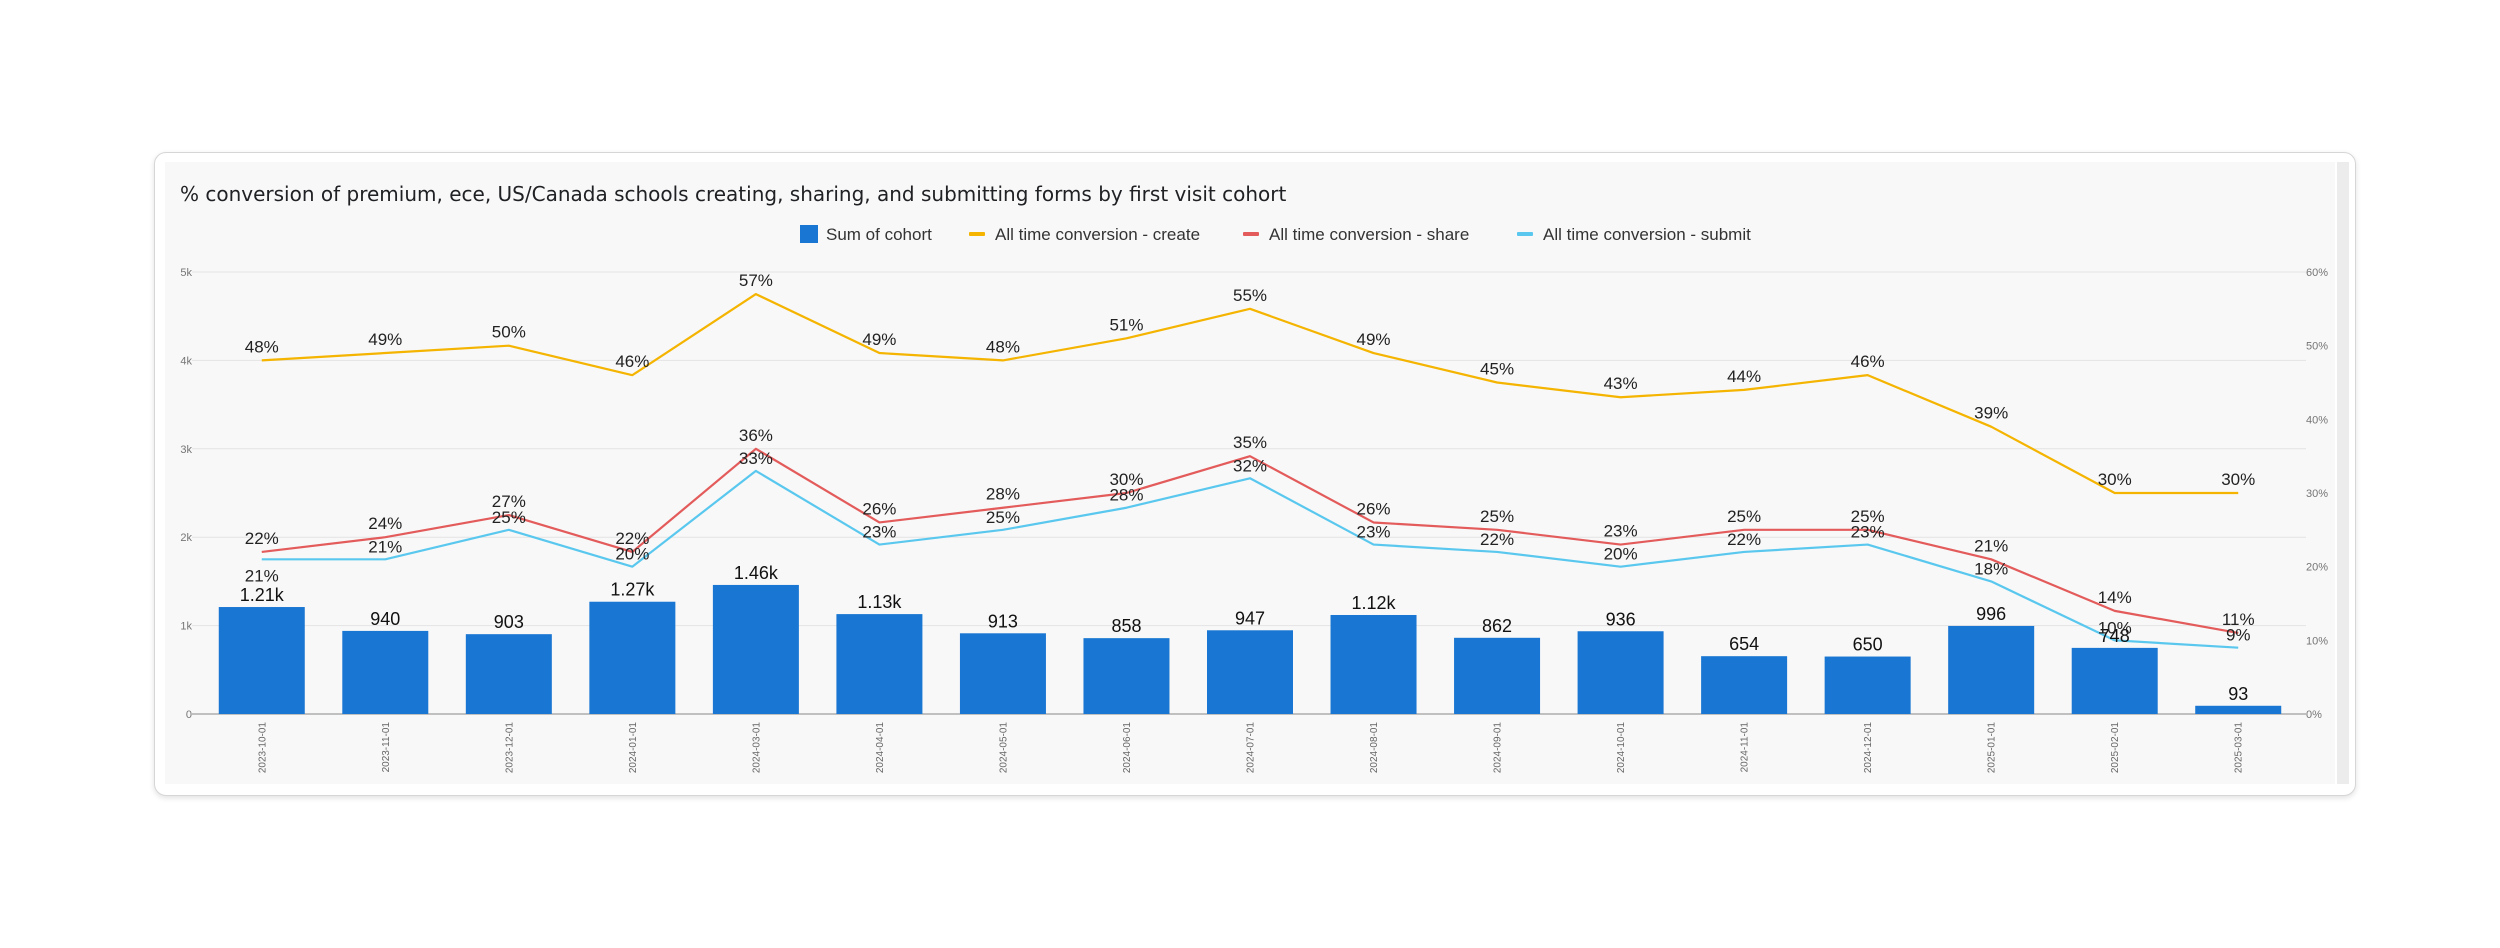 Image resolution: width=2500 pixels, height=948 pixels. Describe the element at coordinates (1498, 748) in the screenshot. I see `x-tick-label: 2024-09-01` at that location.